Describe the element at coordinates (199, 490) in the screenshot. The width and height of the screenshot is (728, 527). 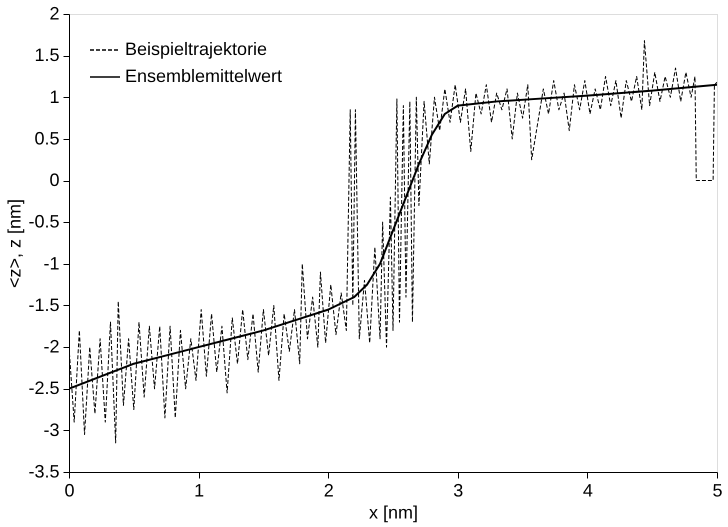
I see `x-tick-label: 1` at that location.